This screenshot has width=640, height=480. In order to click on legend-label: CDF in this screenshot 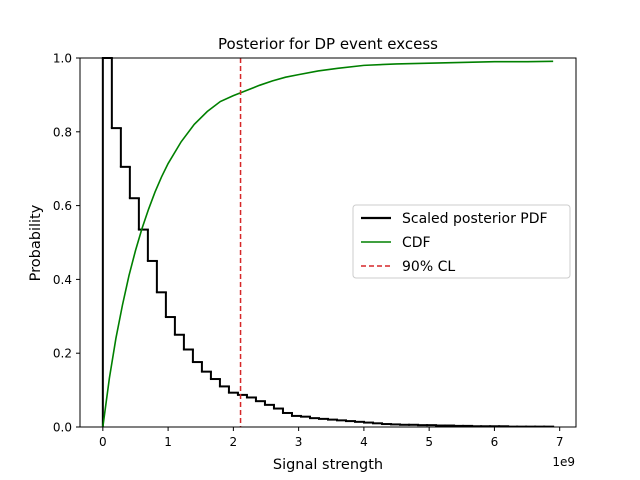, I will do `click(416, 243)`.